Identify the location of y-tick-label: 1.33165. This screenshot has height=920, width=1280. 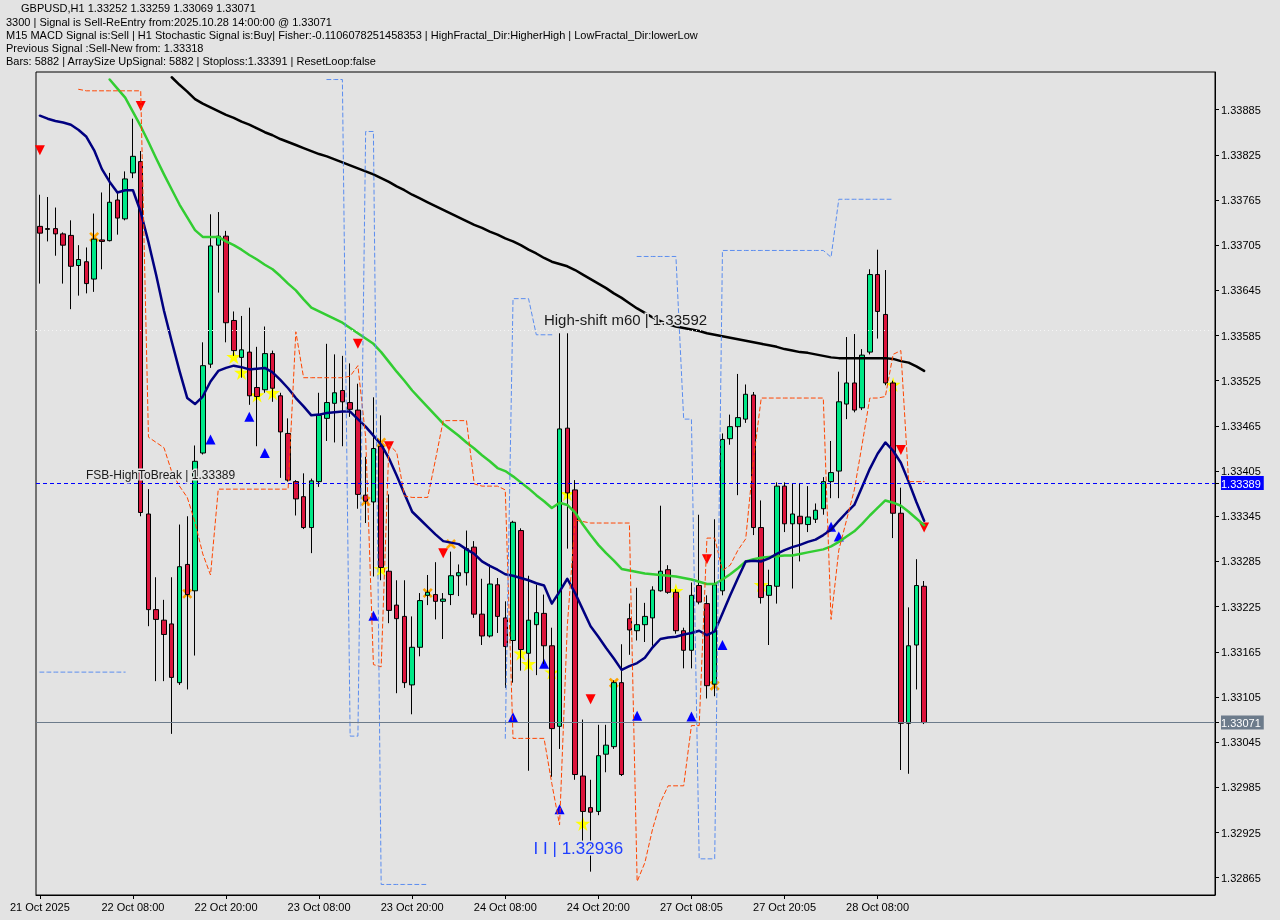
(1241, 651).